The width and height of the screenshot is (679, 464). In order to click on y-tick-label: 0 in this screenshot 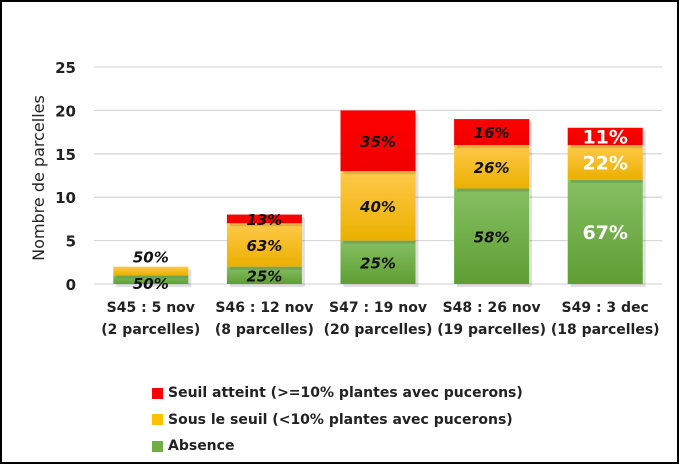, I will do `click(71, 285)`.